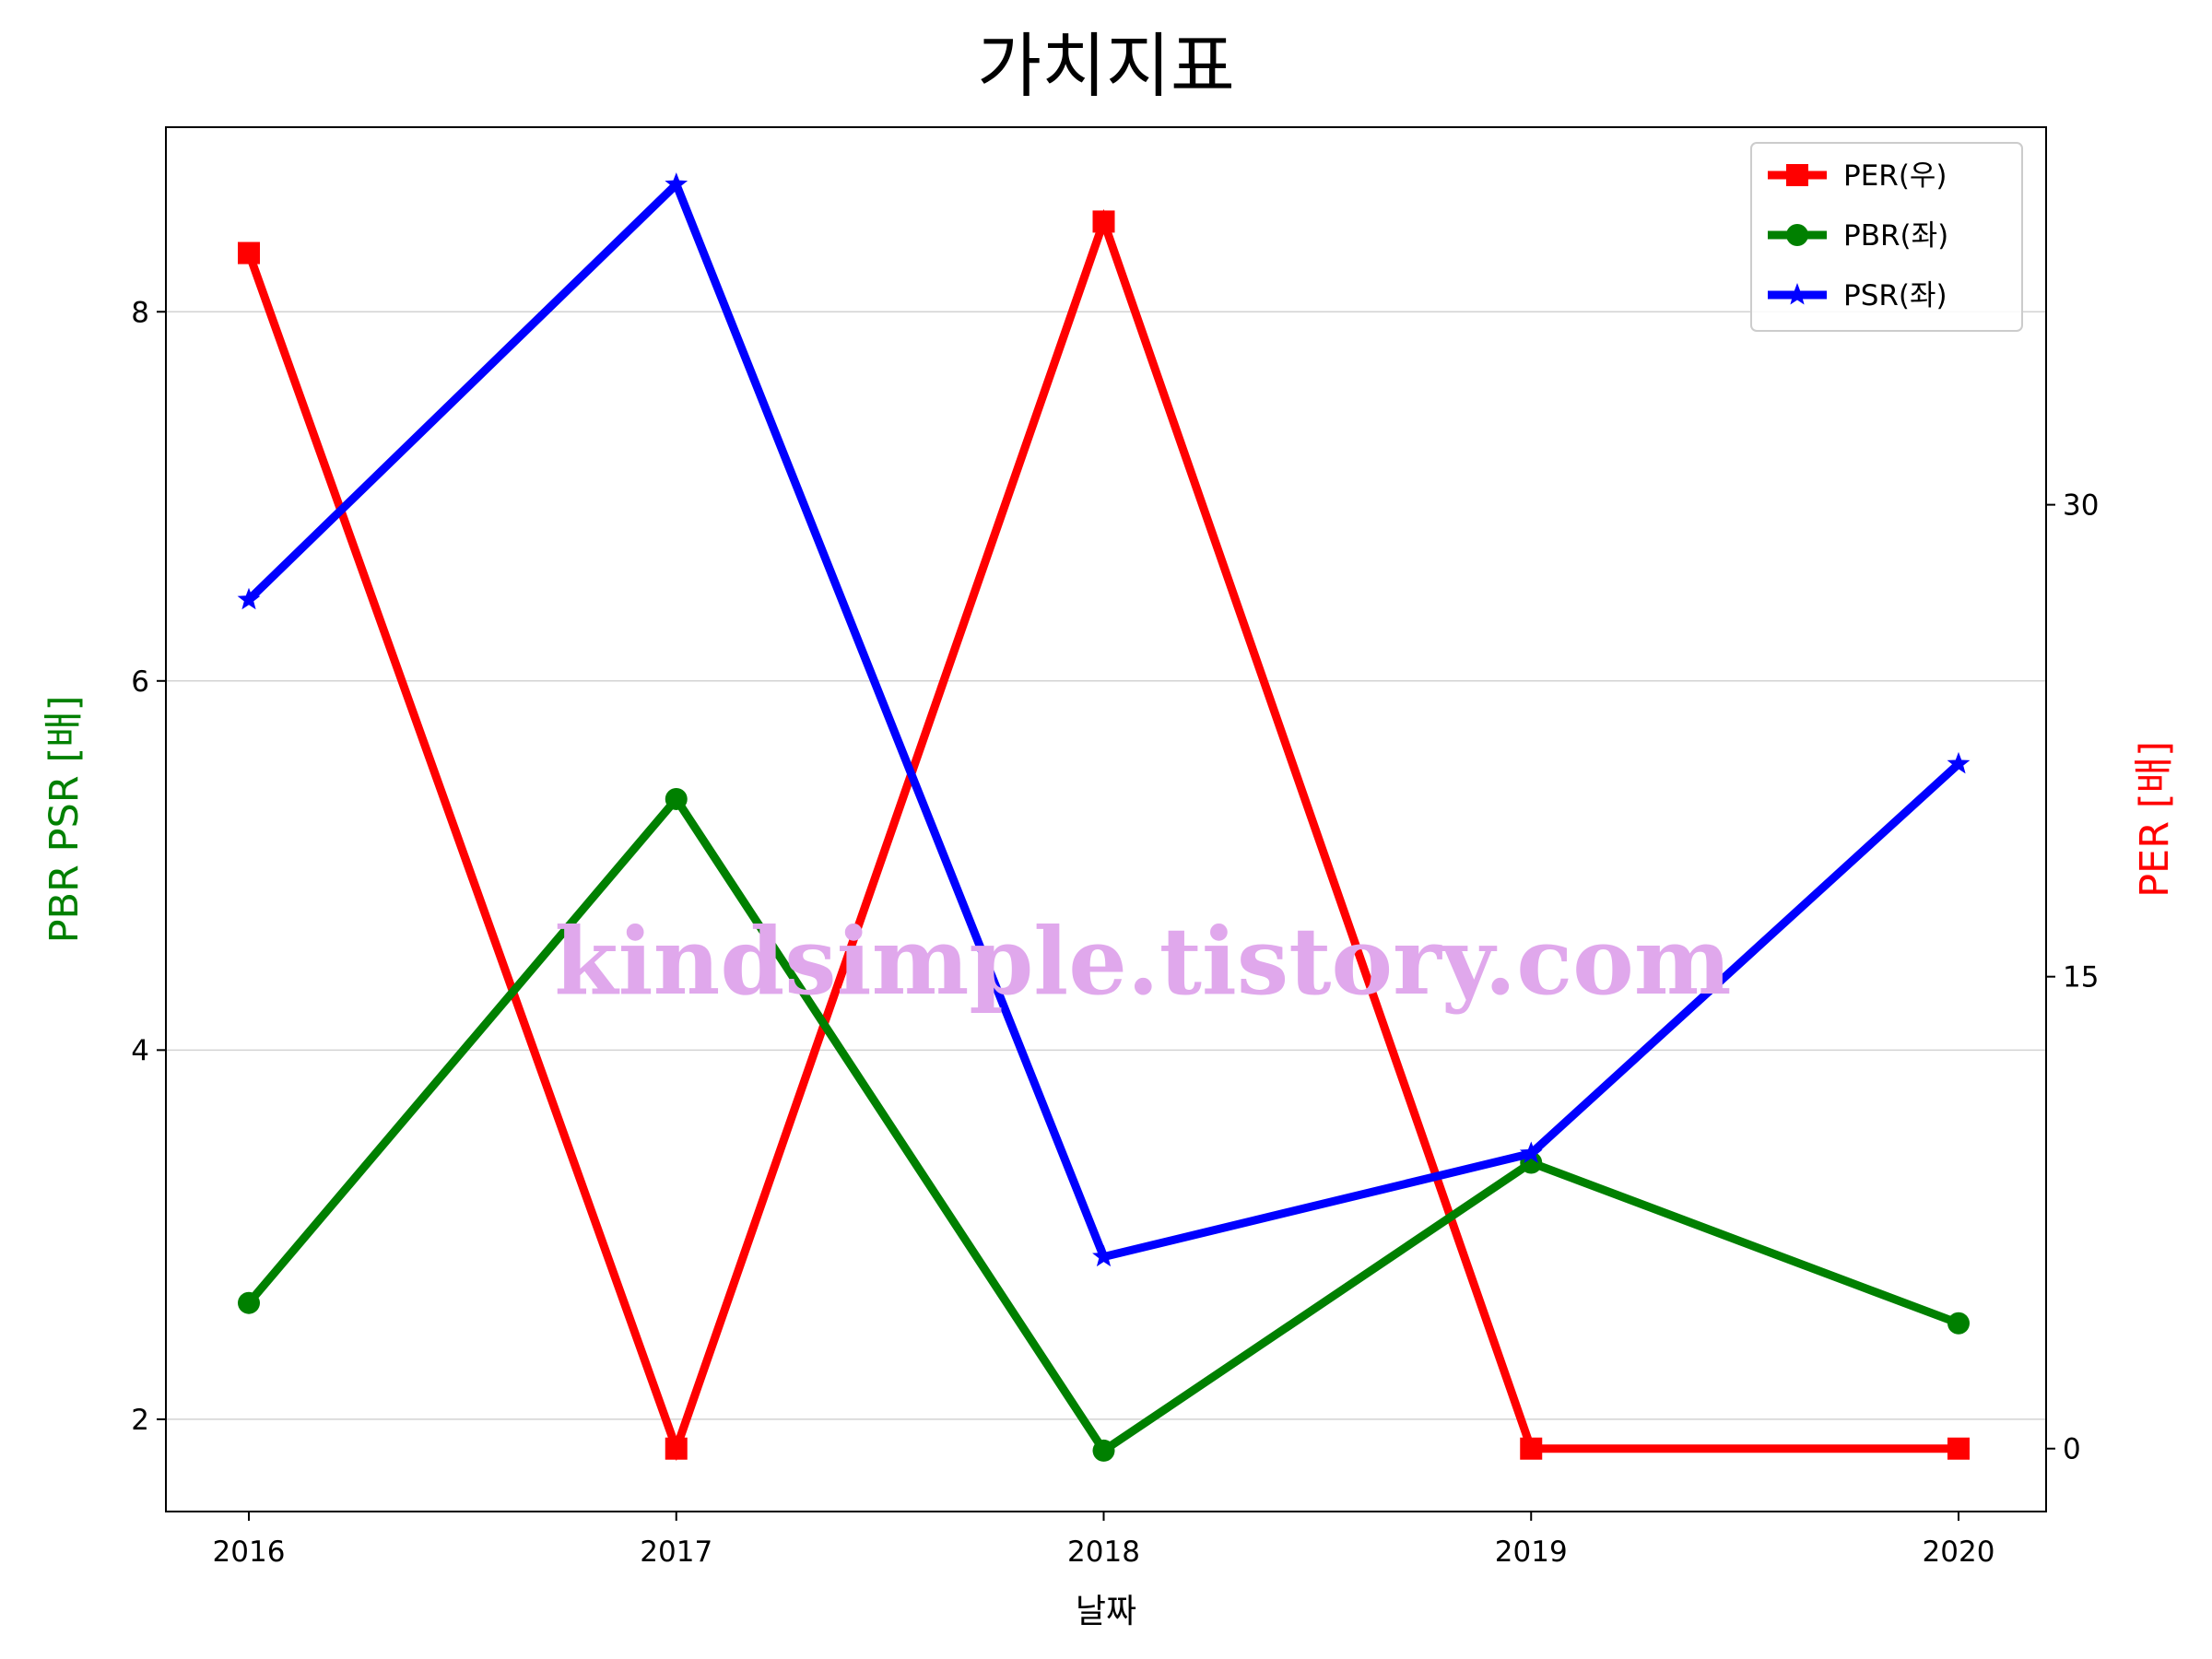 The height and width of the screenshot is (1659, 2212). I want to click on y-right-tick-label: 30, so click(2081, 506).